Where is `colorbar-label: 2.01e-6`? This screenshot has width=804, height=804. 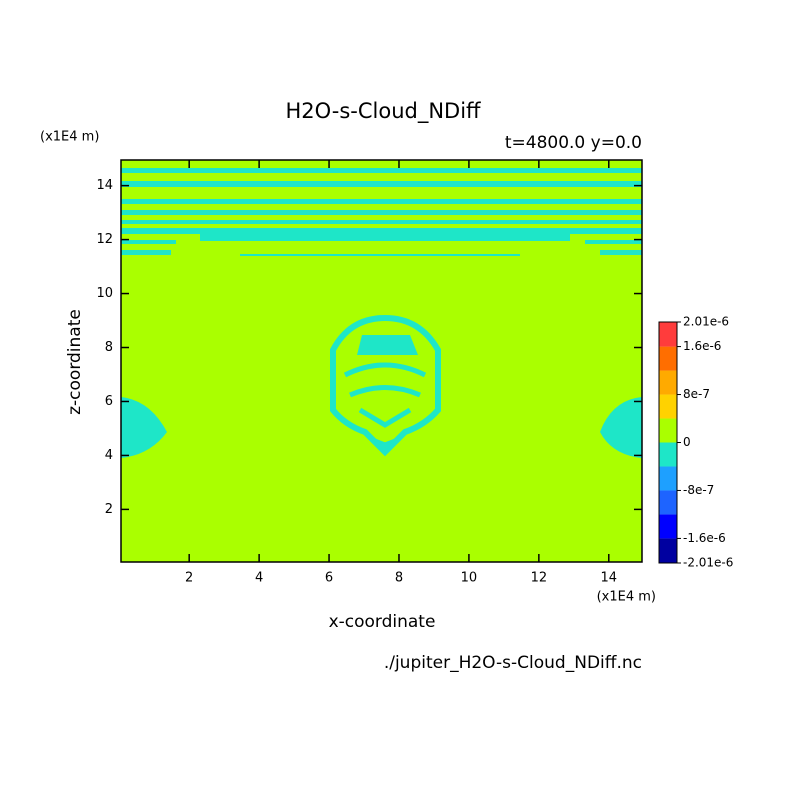
colorbar-label: 2.01e-6 is located at coordinates (706, 322).